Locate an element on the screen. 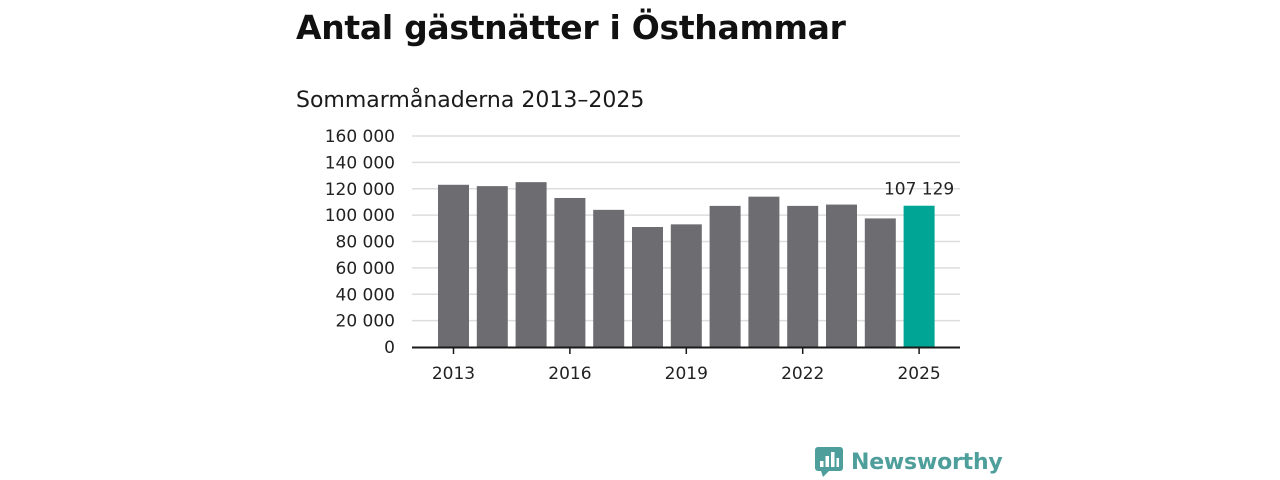  bar-2022 is located at coordinates (803, 276).